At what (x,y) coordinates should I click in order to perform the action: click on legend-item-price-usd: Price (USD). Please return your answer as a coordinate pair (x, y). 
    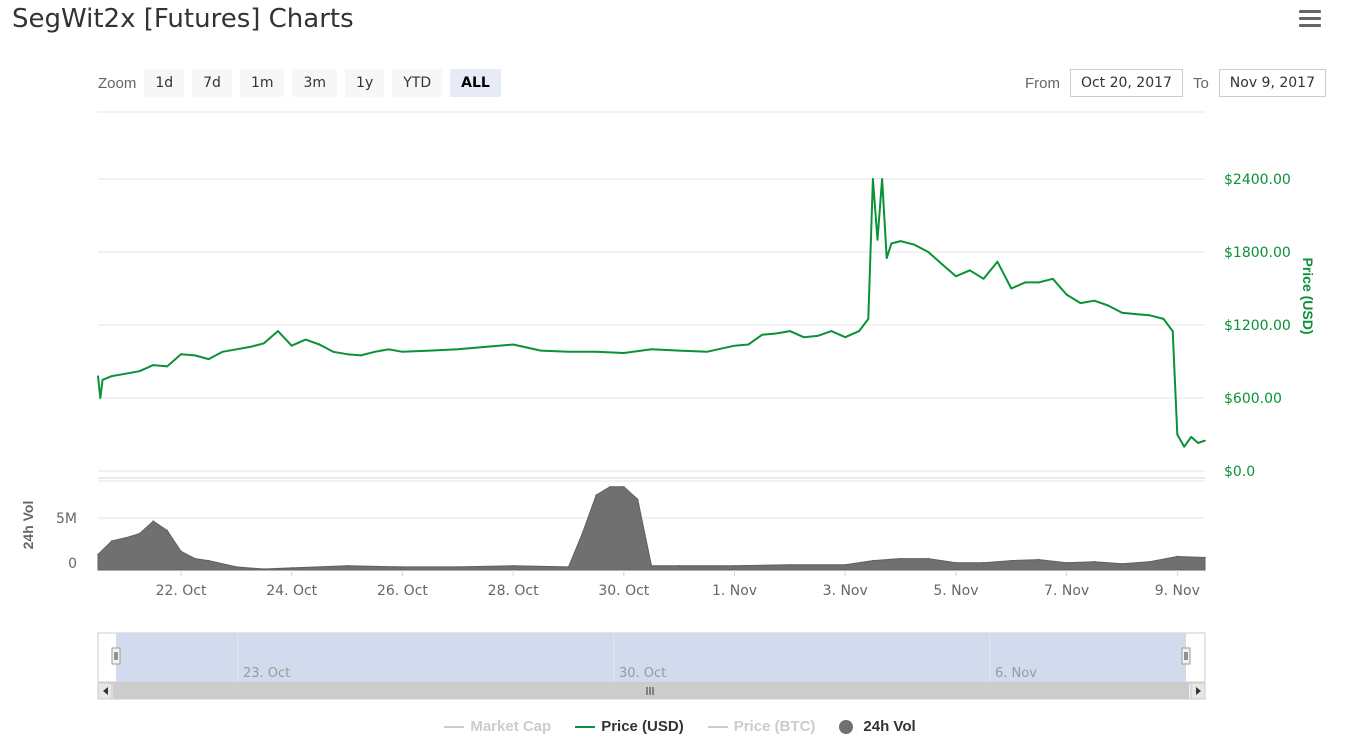
    Looking at the image, I should click on (629, 726).